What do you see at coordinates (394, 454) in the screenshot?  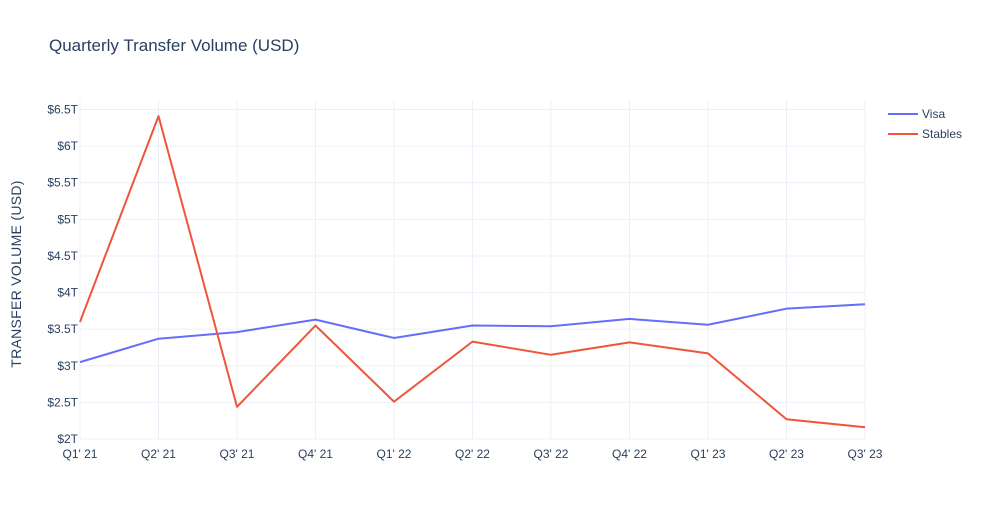 I see `x-tick-label: Q1' 22` at bounding box center [394, 454].